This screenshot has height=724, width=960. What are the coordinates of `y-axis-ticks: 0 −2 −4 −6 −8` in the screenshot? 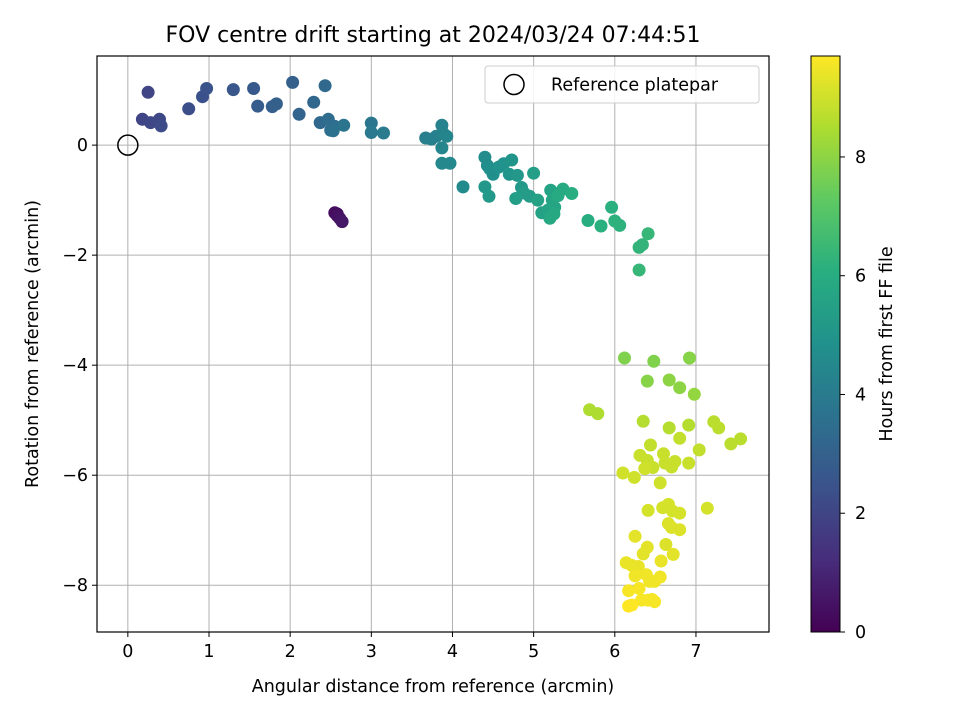 It's located at (79, 366).